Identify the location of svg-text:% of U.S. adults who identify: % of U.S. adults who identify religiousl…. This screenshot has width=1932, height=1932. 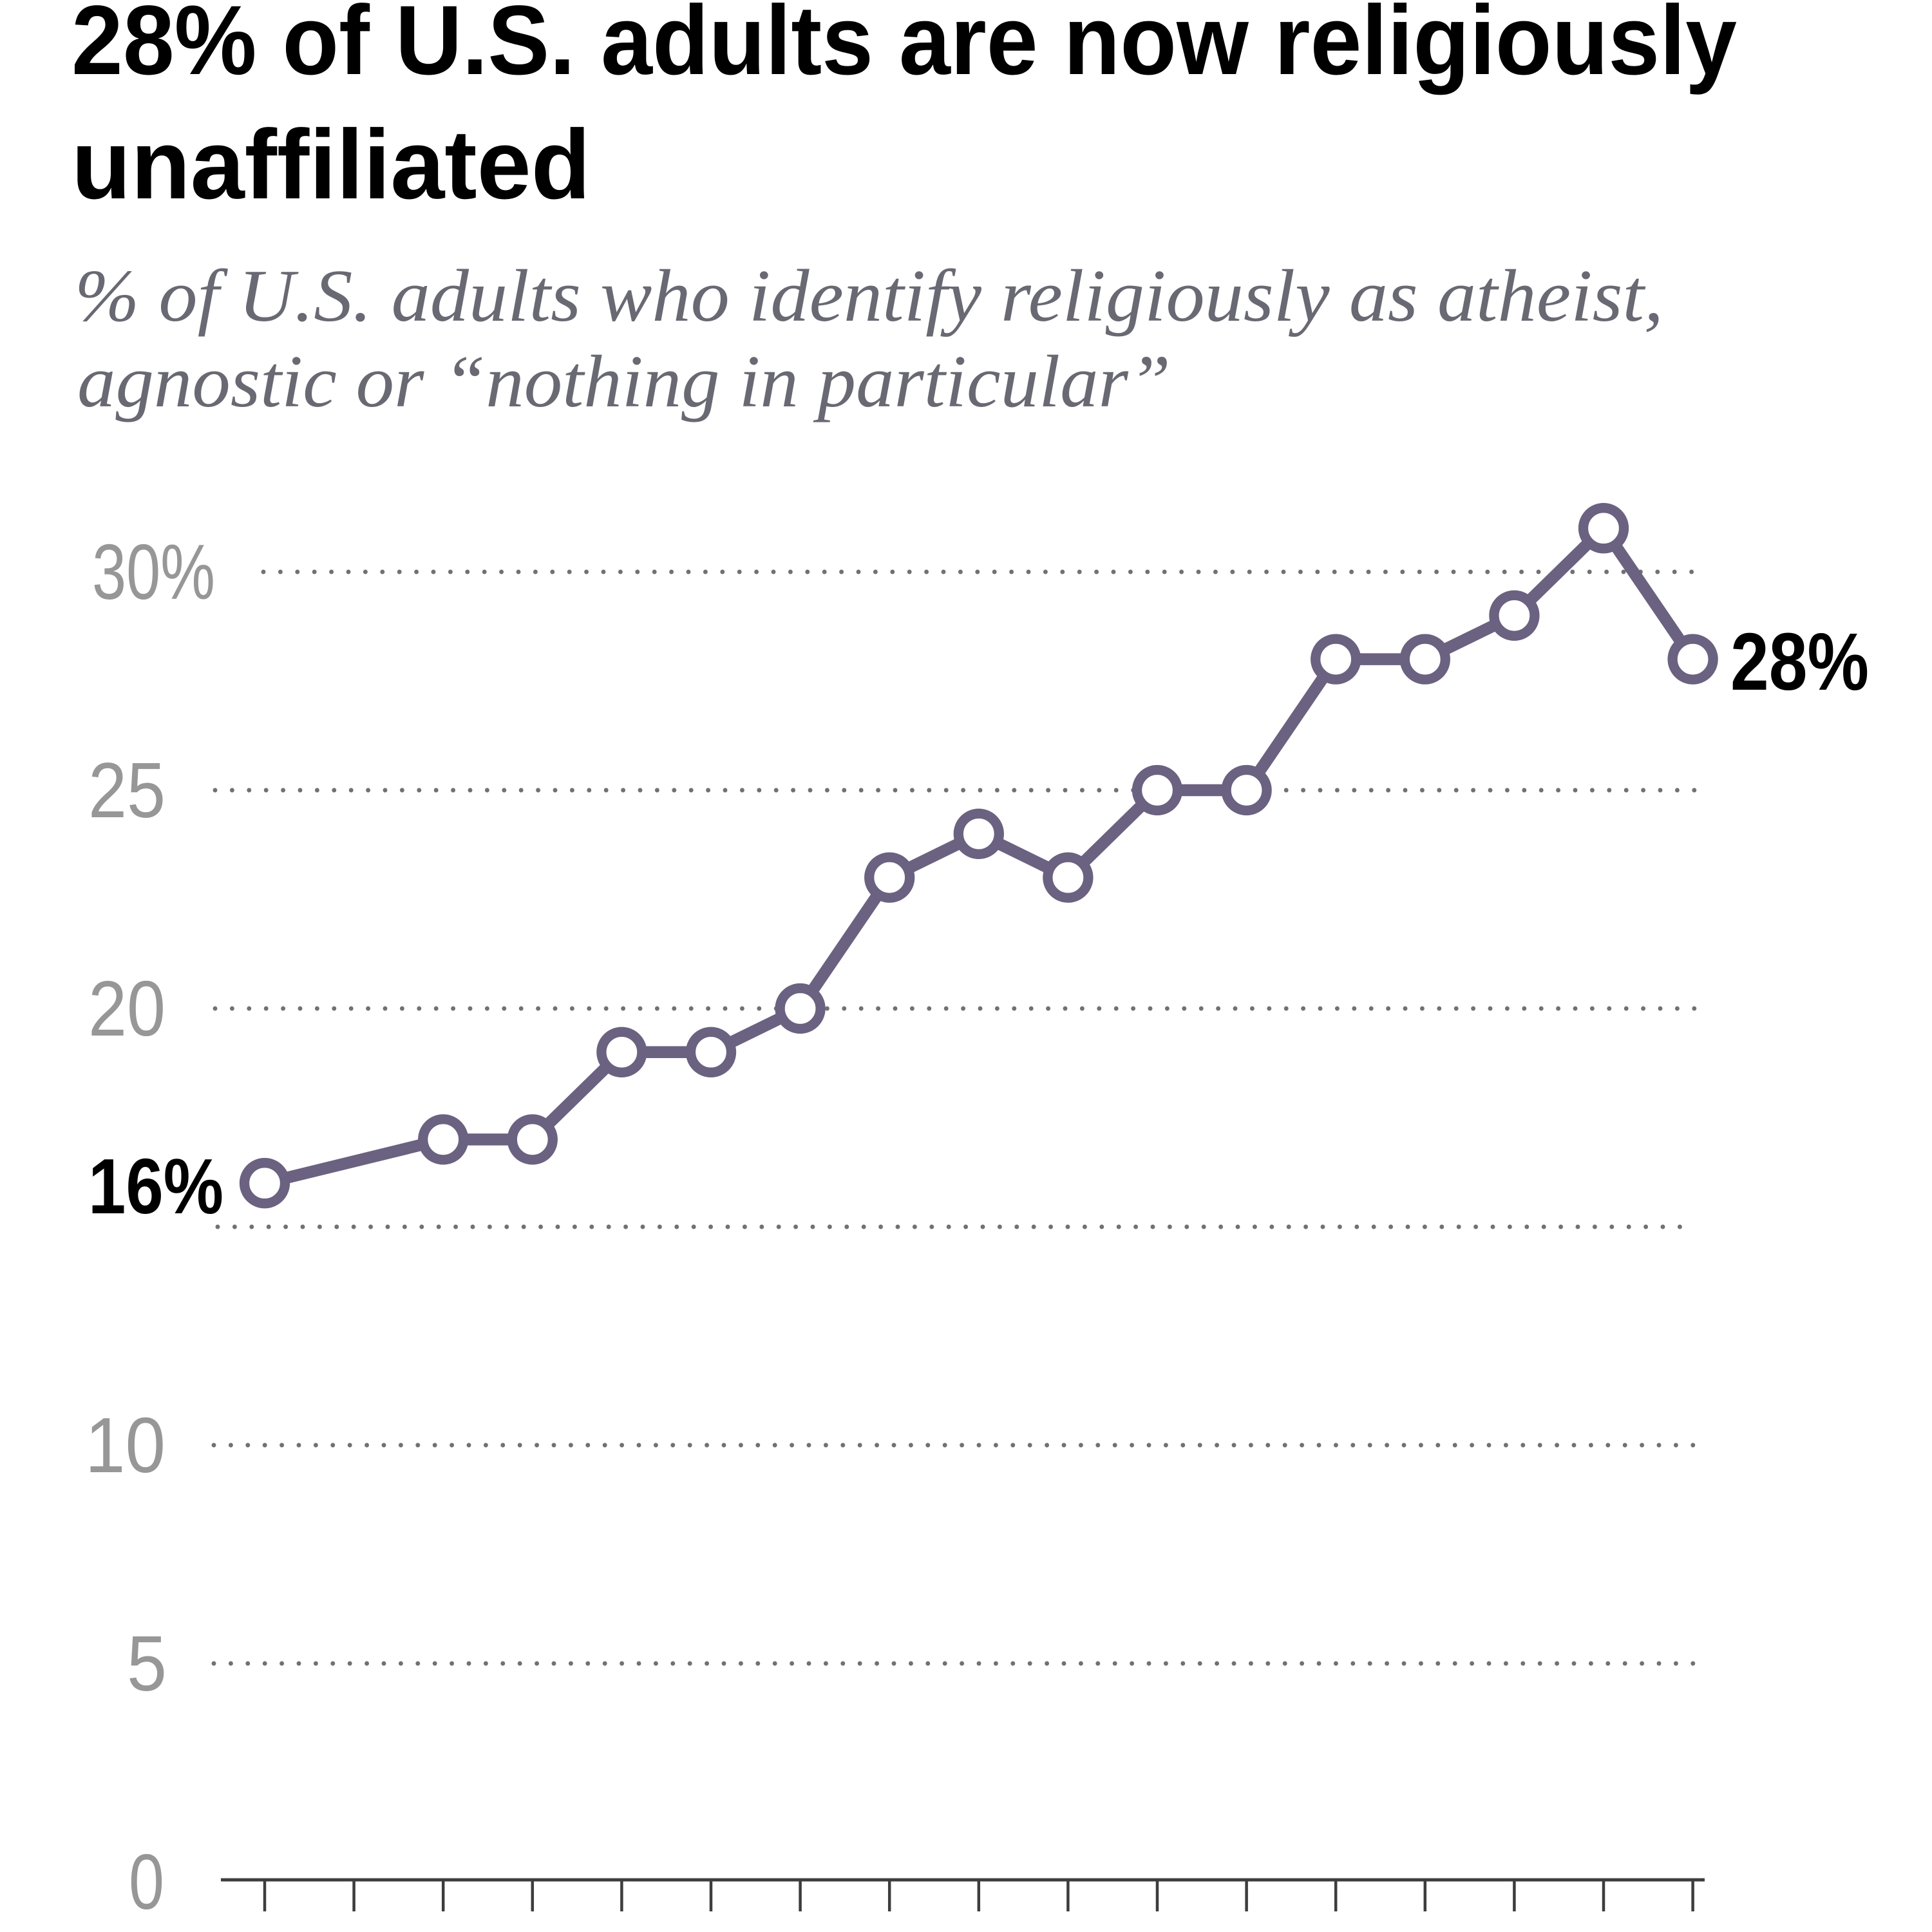
(869, 296).